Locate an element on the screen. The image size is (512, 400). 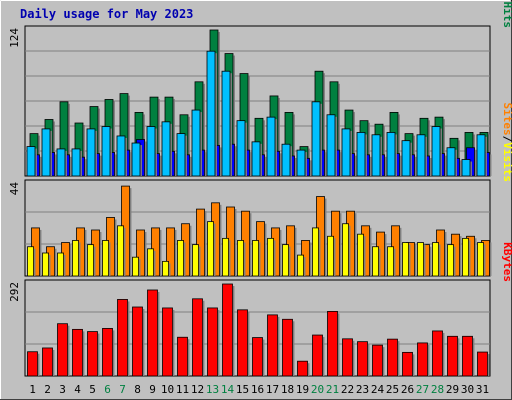
x-tick-label: 7 is located at coordinates (122, 389).